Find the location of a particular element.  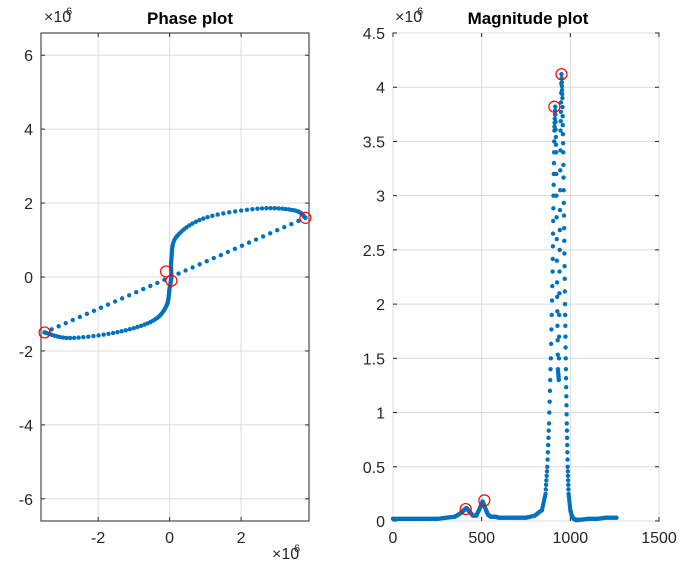

phase-plot-y-exponent: ×10 is located at coordinates (57, 17).